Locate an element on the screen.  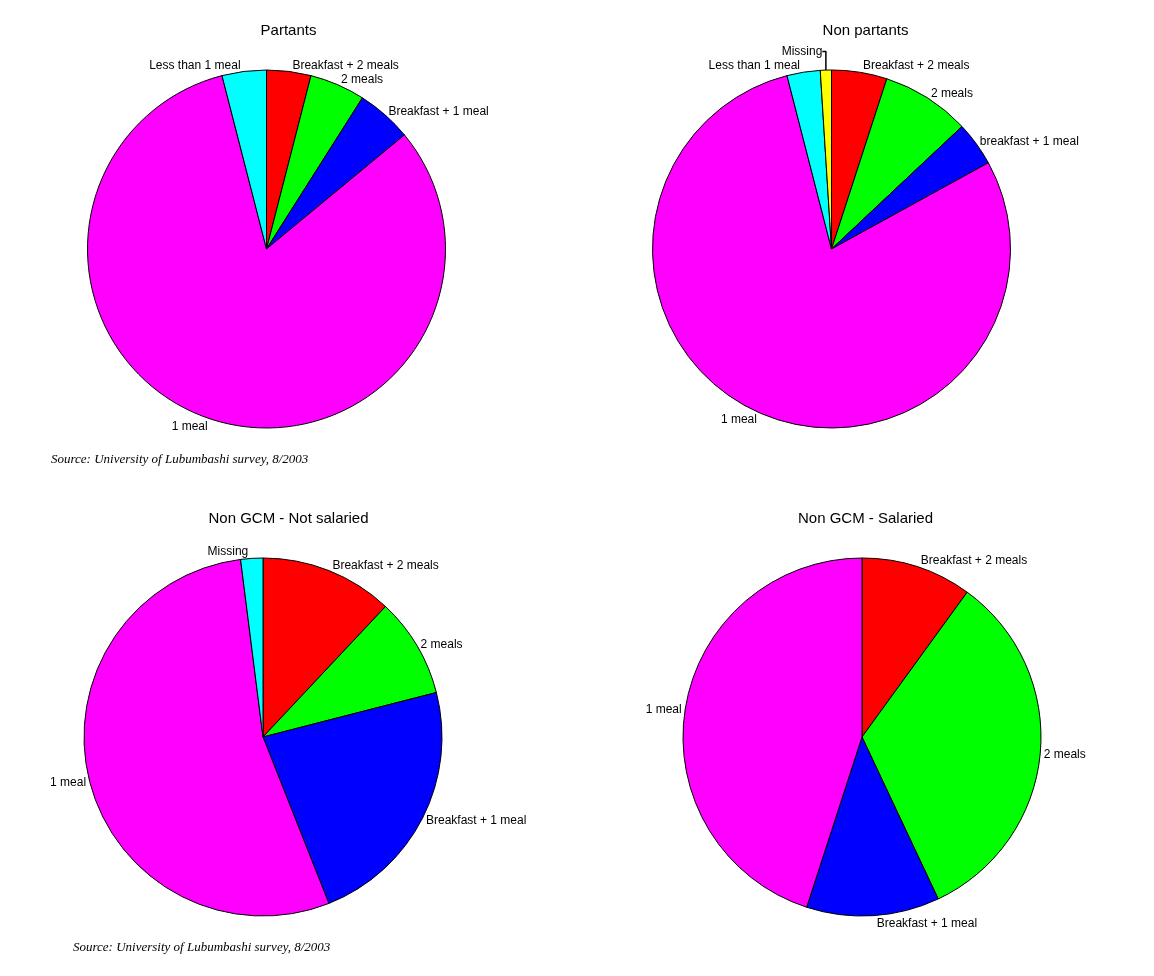
chart-title: Non GCM - Not salaried is located at coordinates (288, 517).